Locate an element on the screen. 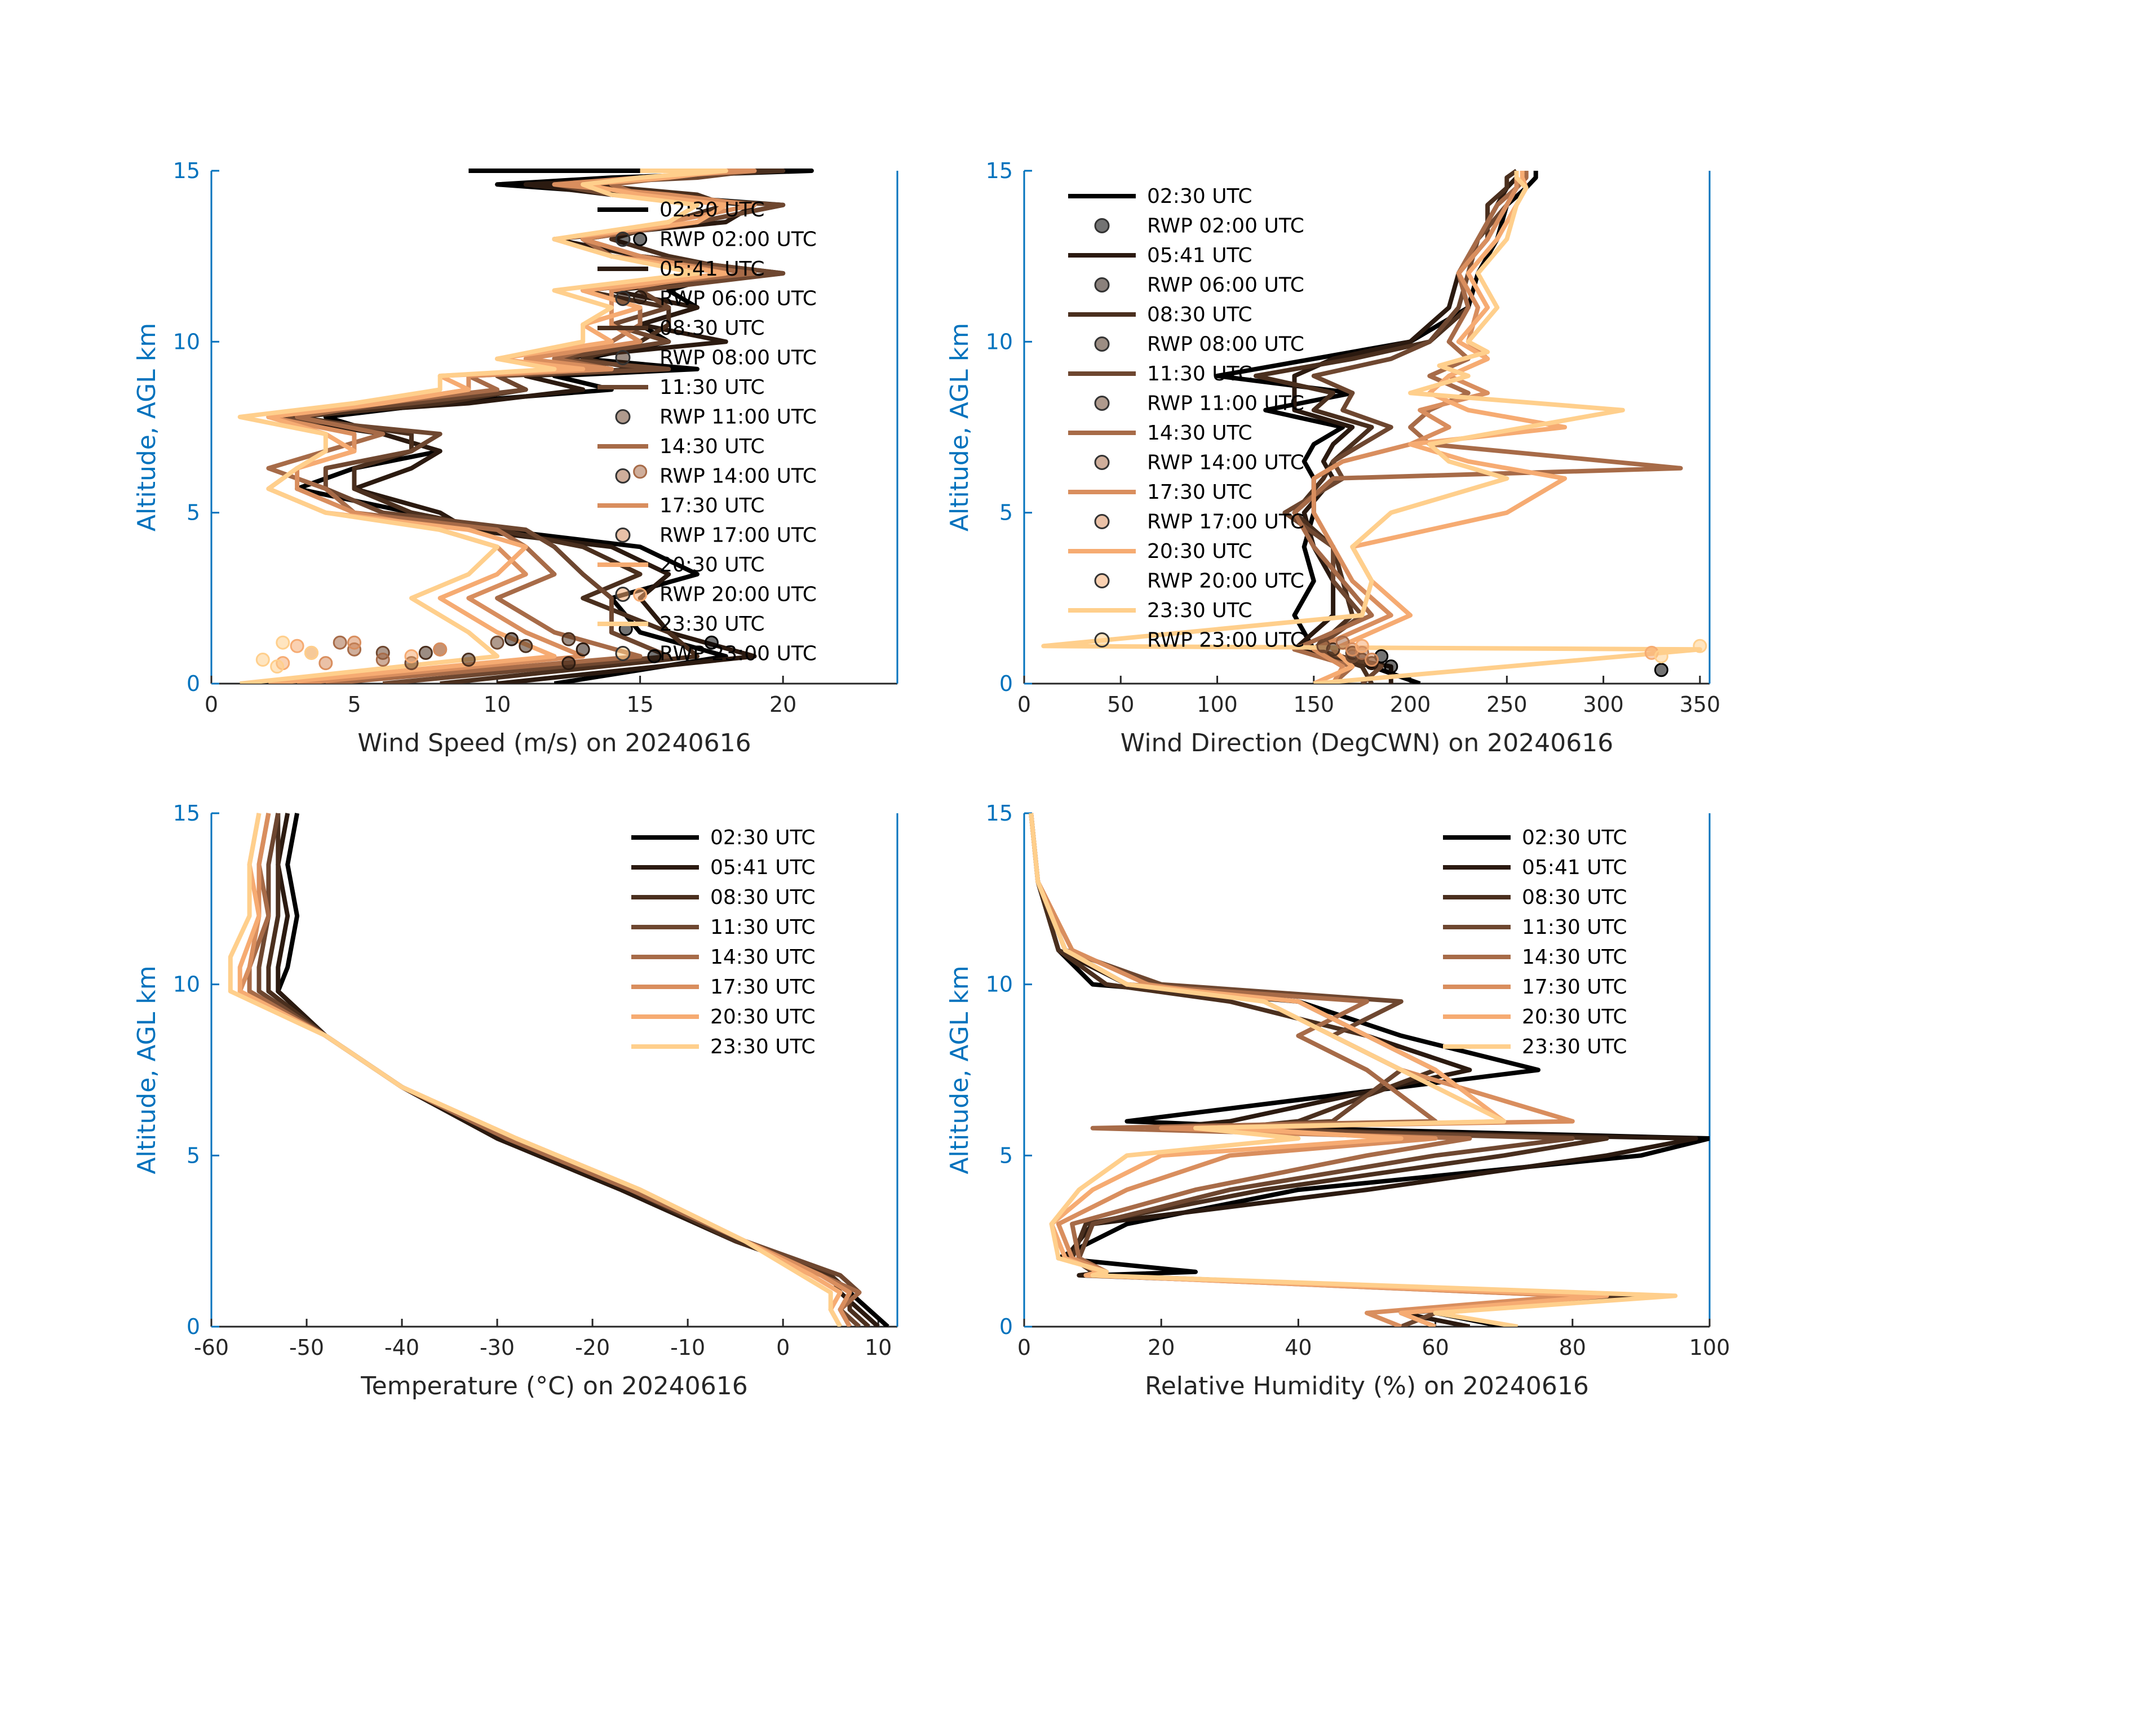 Image resolution: width=2156 pixels, height=1733 pixels. legend-label: RWP 11:00 UTC is located at coordinates (1225, 403).